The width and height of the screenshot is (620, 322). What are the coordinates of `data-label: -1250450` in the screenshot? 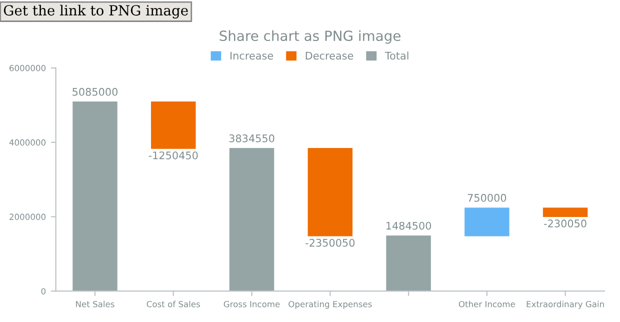 It's located at (173, 155).